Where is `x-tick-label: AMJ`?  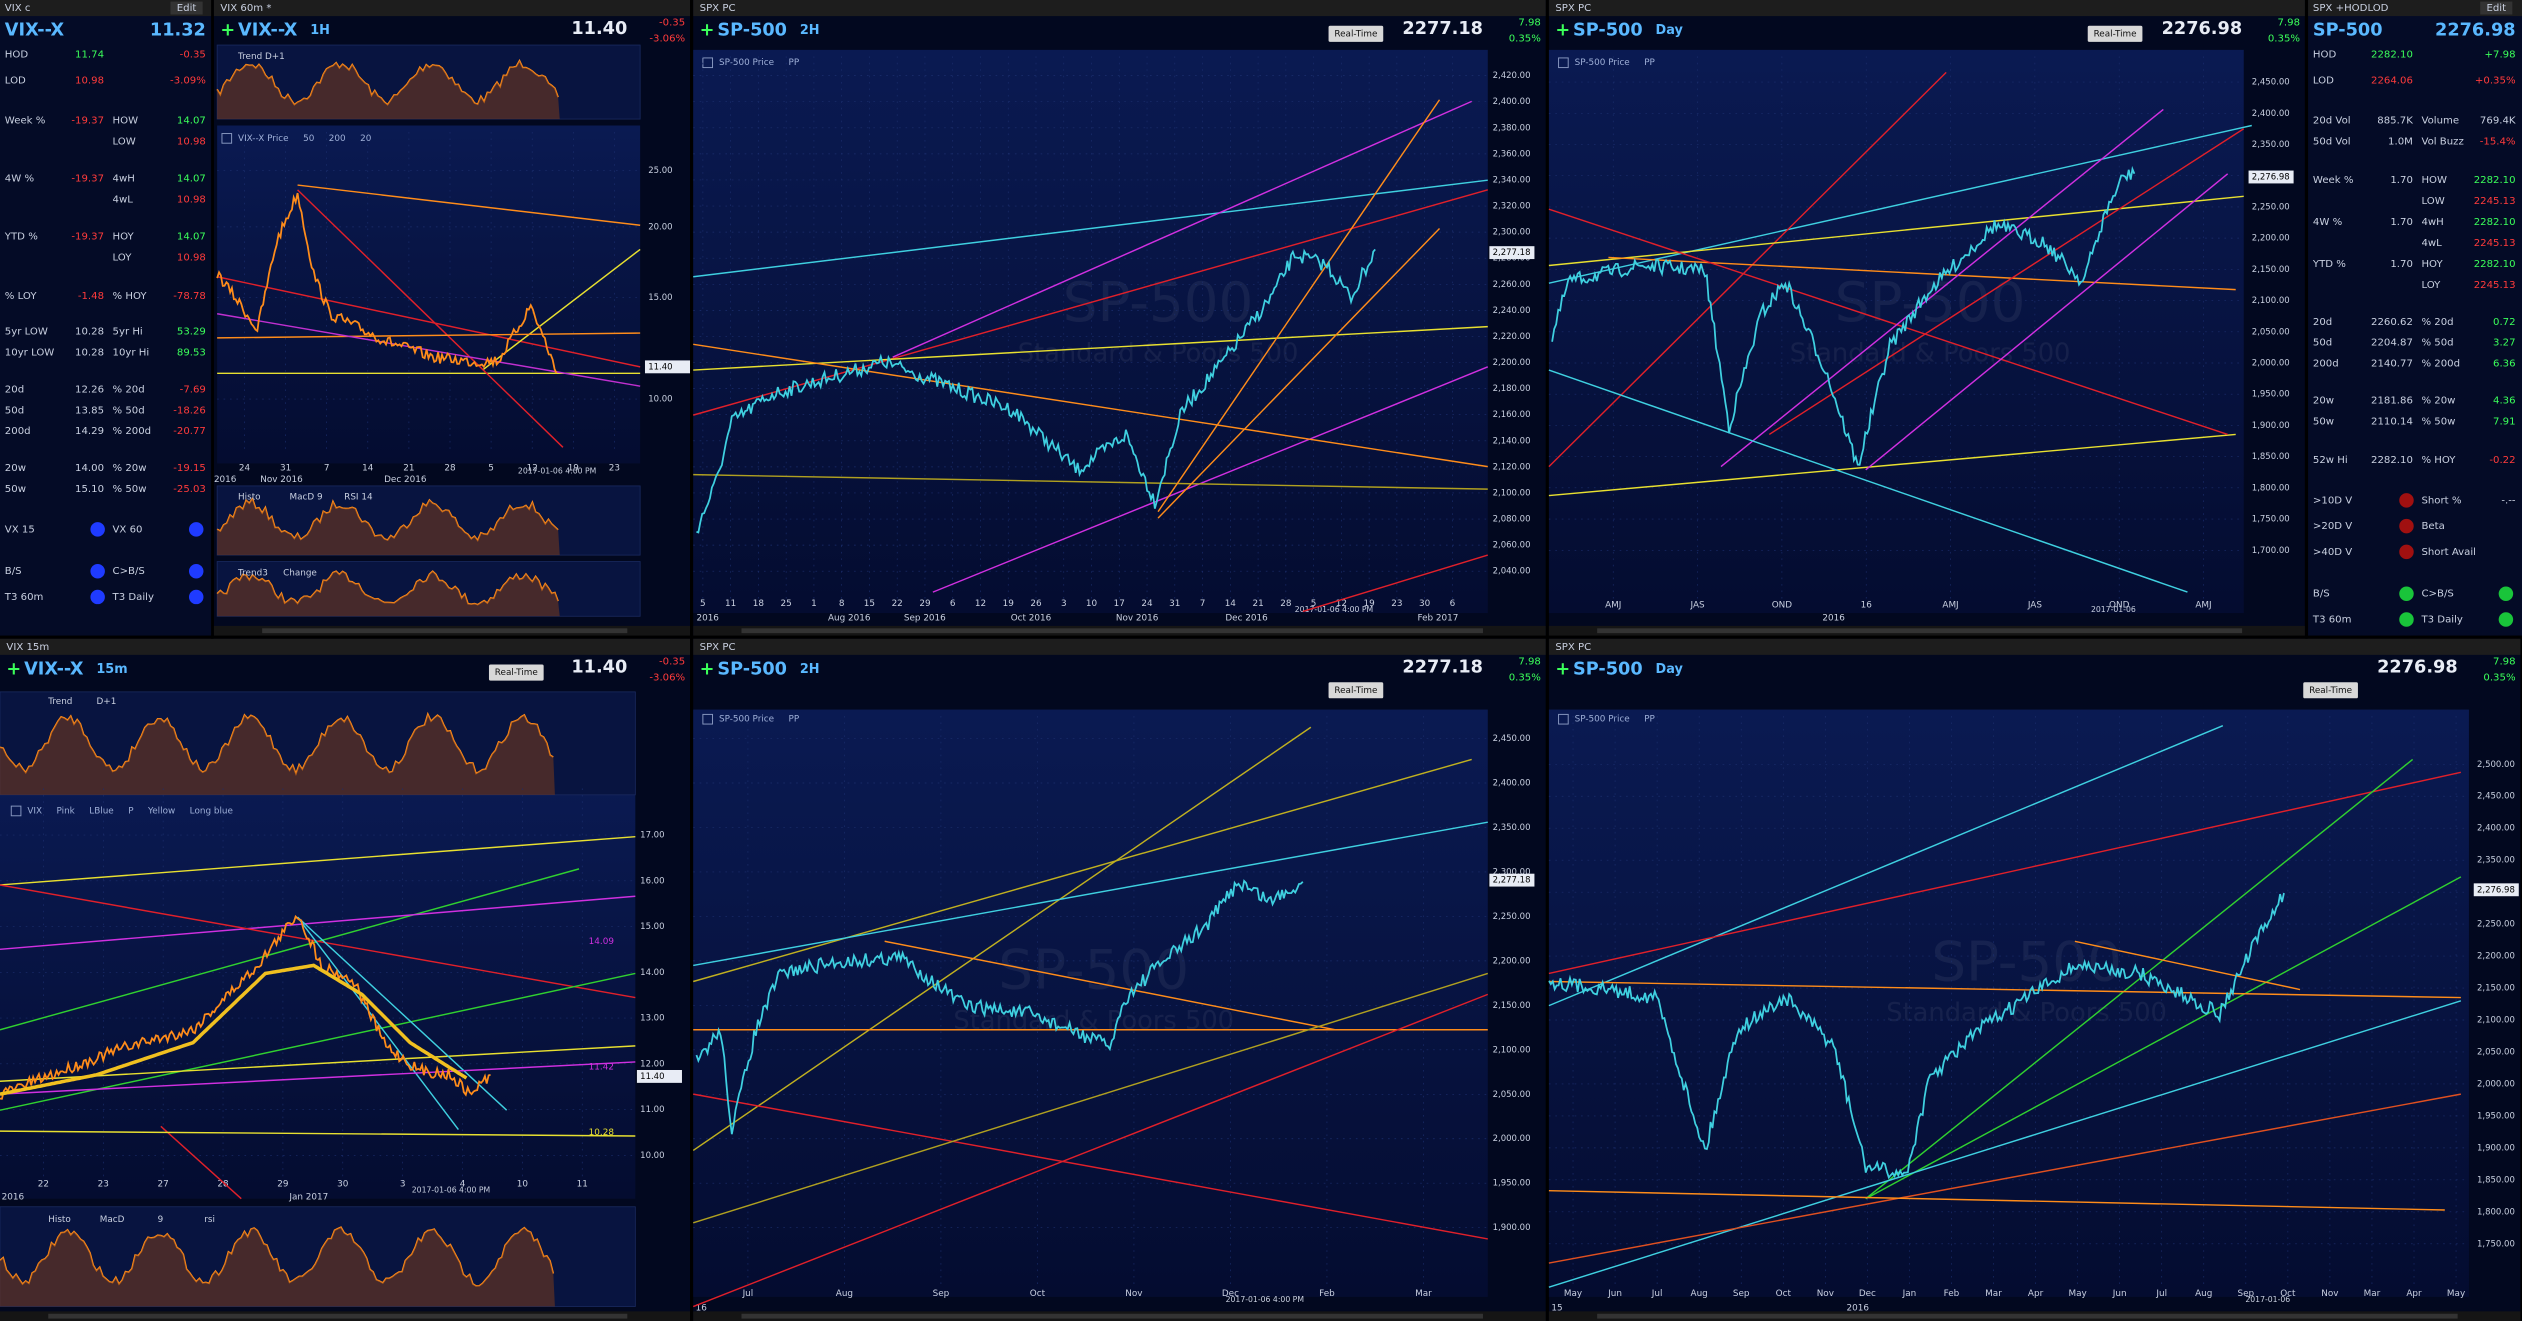
x-tick-label: AMJ is located at coordinates (2203, 605).